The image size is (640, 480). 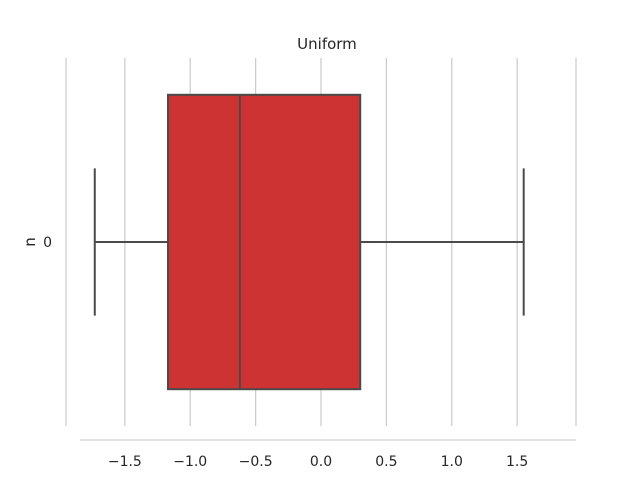 I want to click on y-tick-labels: 0, so click(x=47, y=243).